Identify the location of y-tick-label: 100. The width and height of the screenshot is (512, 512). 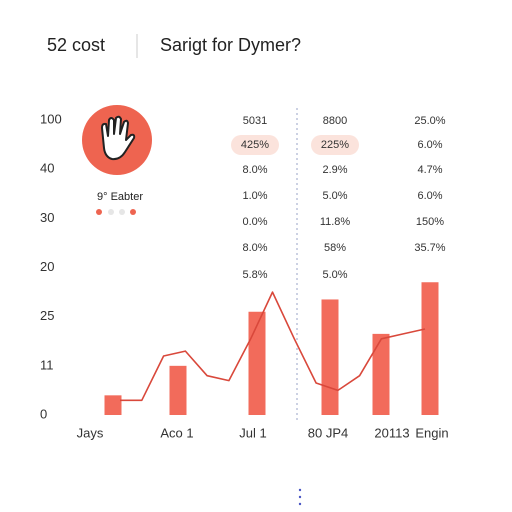
(51, 118).